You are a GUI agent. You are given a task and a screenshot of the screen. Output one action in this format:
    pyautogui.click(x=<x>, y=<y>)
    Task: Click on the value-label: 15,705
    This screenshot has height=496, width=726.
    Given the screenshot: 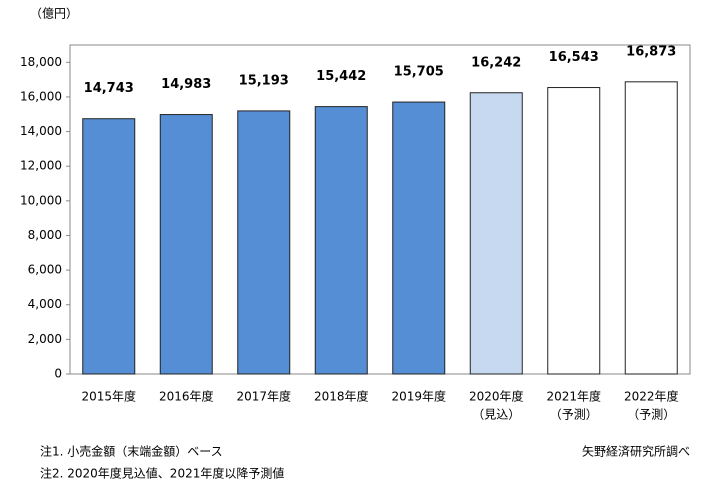 What is the action you would take?
    pyautogui.click(x=419, y=72)
    